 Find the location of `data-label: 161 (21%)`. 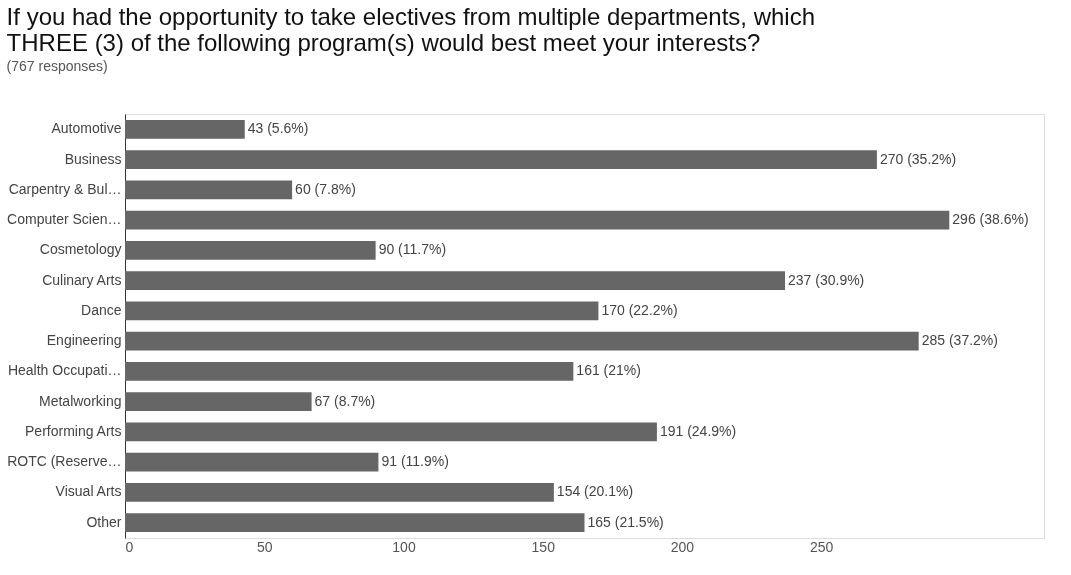

data-label: 161 (21%) is located at coordinates (608, 370).